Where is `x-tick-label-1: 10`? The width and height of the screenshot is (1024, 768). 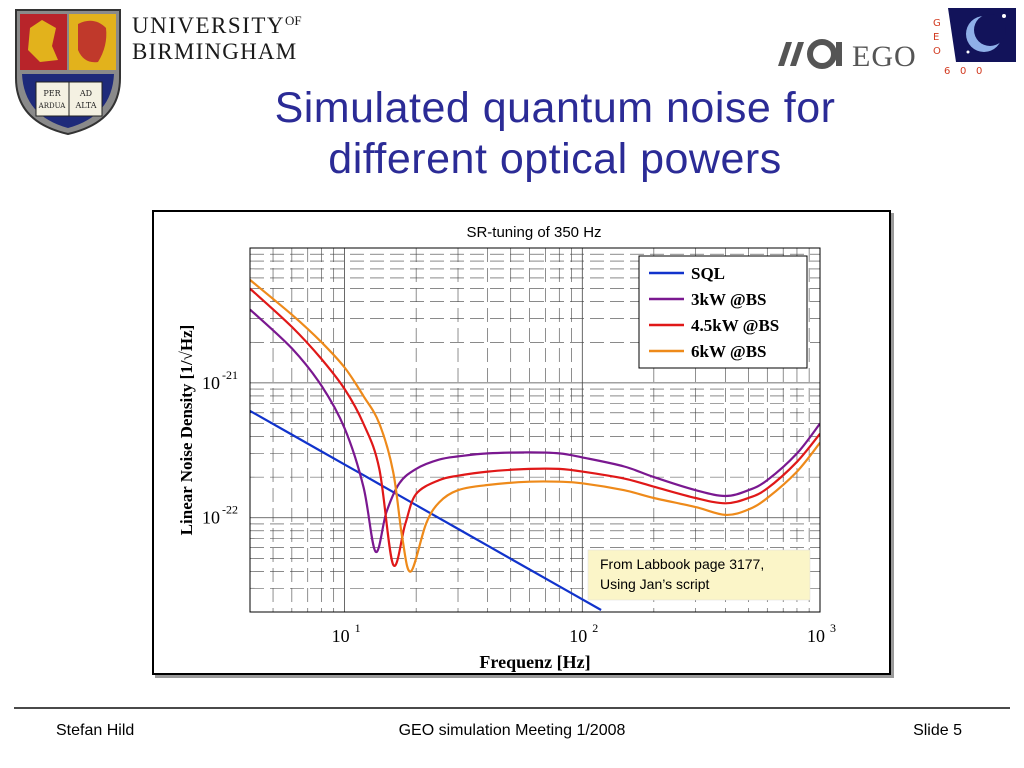
x-tick-label-1: 10 is located at coordinates (578, 636).